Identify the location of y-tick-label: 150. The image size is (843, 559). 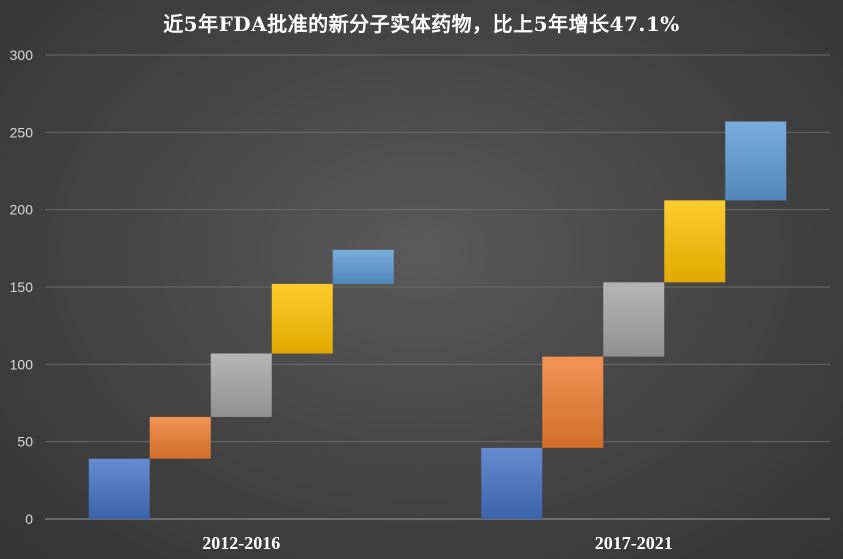
(22, 287).